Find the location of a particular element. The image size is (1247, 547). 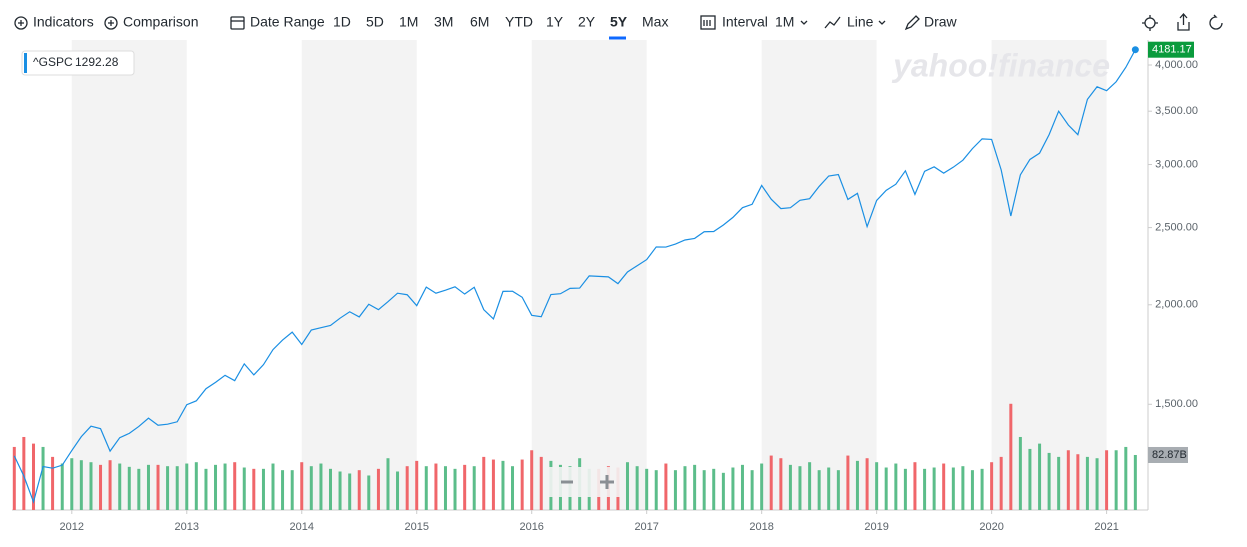

volume-label-box is located at coordinates (1168, 454).